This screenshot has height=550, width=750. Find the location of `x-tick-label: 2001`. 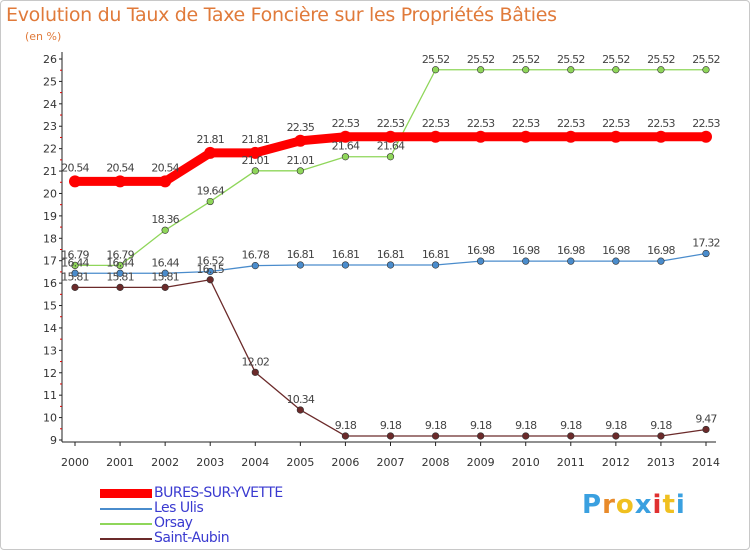

x-tick-label: 2001 is located at coordinates (120, 462).